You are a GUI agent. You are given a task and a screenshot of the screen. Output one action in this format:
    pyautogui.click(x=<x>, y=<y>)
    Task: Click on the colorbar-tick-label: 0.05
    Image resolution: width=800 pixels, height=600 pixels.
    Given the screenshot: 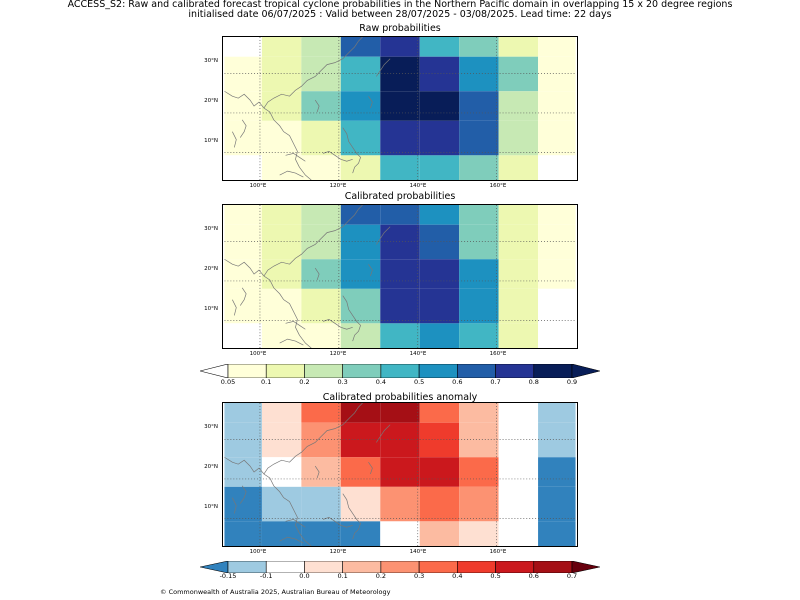 What is the action you would take?
    pyautogui.click(x=228, y=382)
    